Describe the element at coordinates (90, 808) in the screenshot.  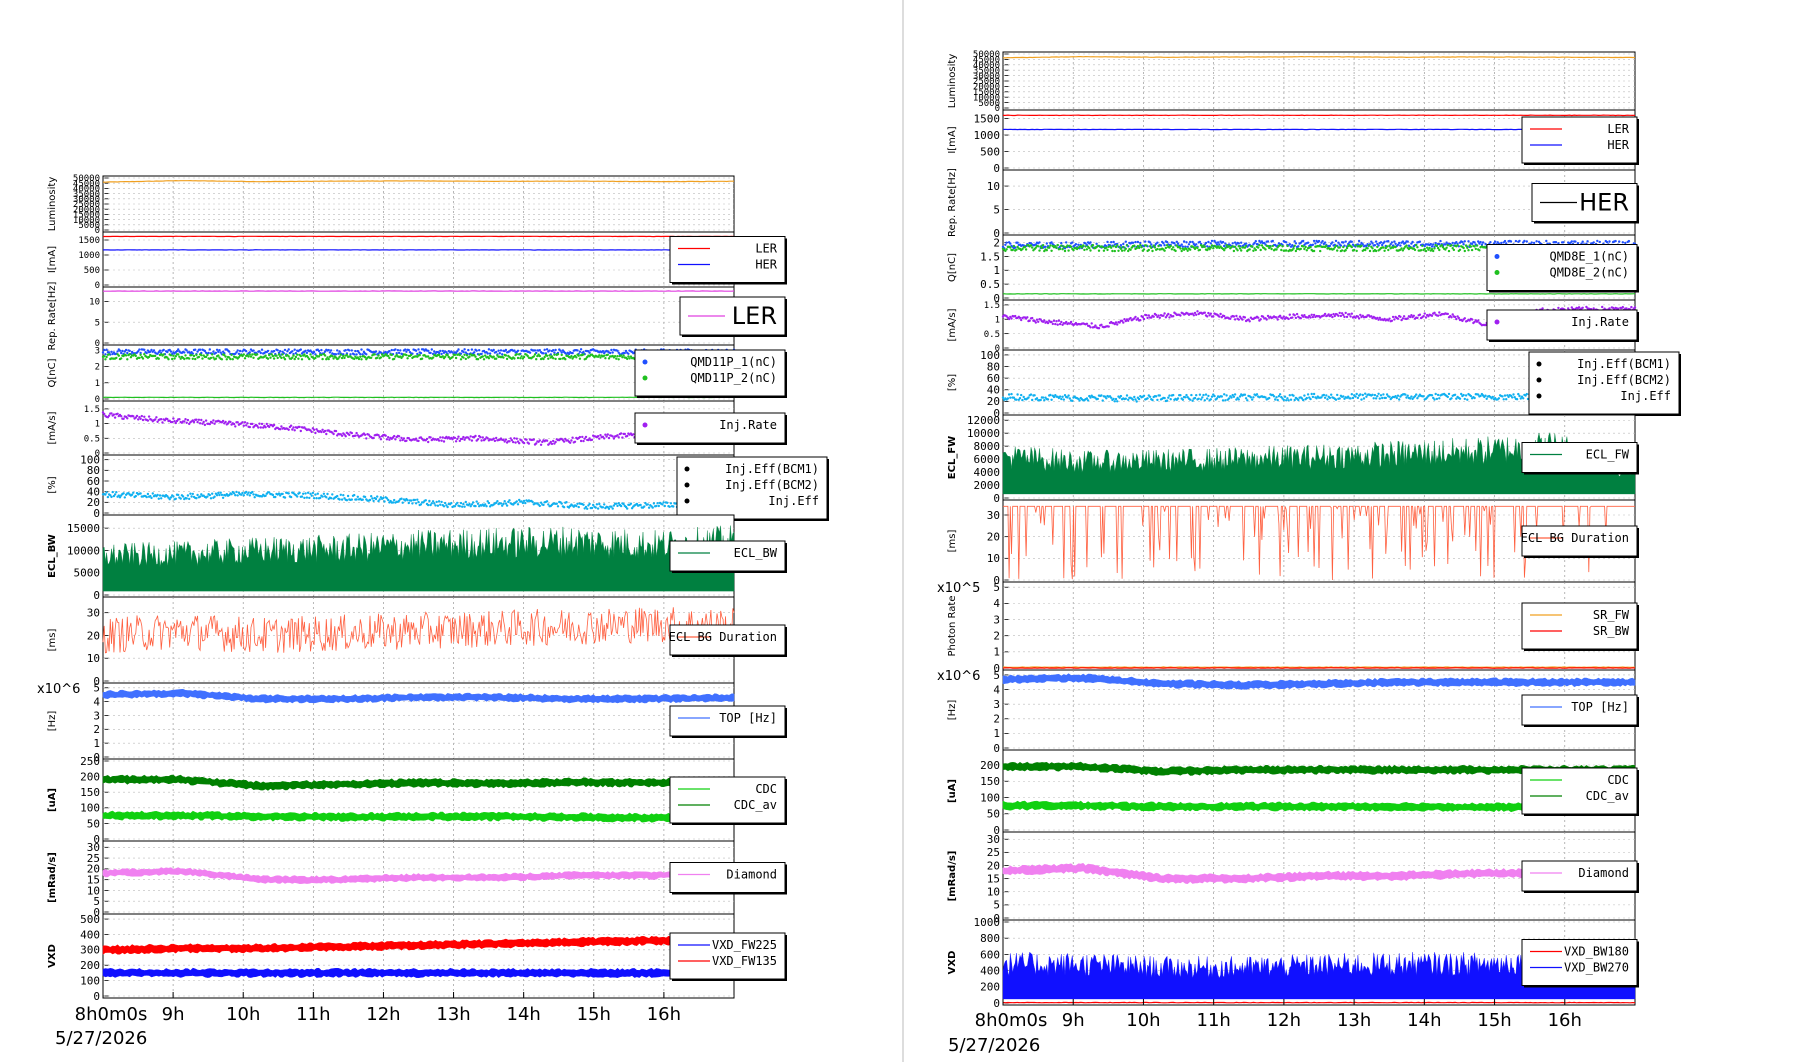
I see `y-tick-label: 100` at that location.